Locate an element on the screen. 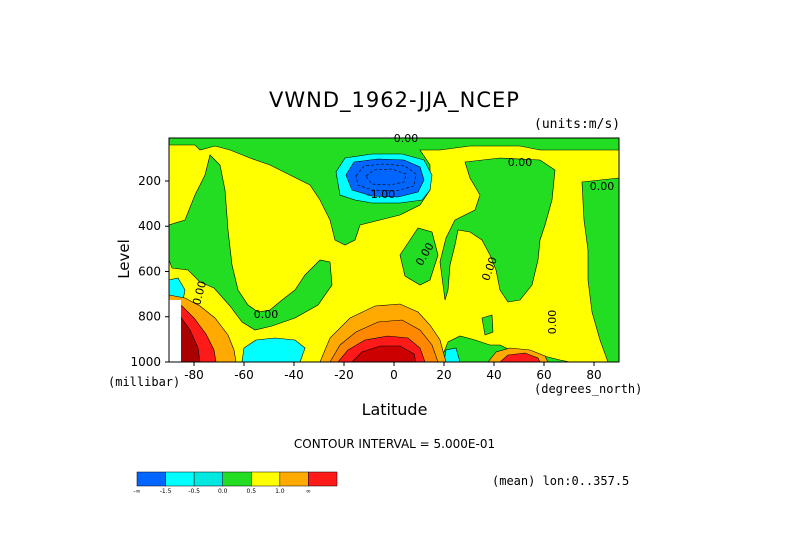  y-tick-label: 800 is located at coordinates (149, 317).